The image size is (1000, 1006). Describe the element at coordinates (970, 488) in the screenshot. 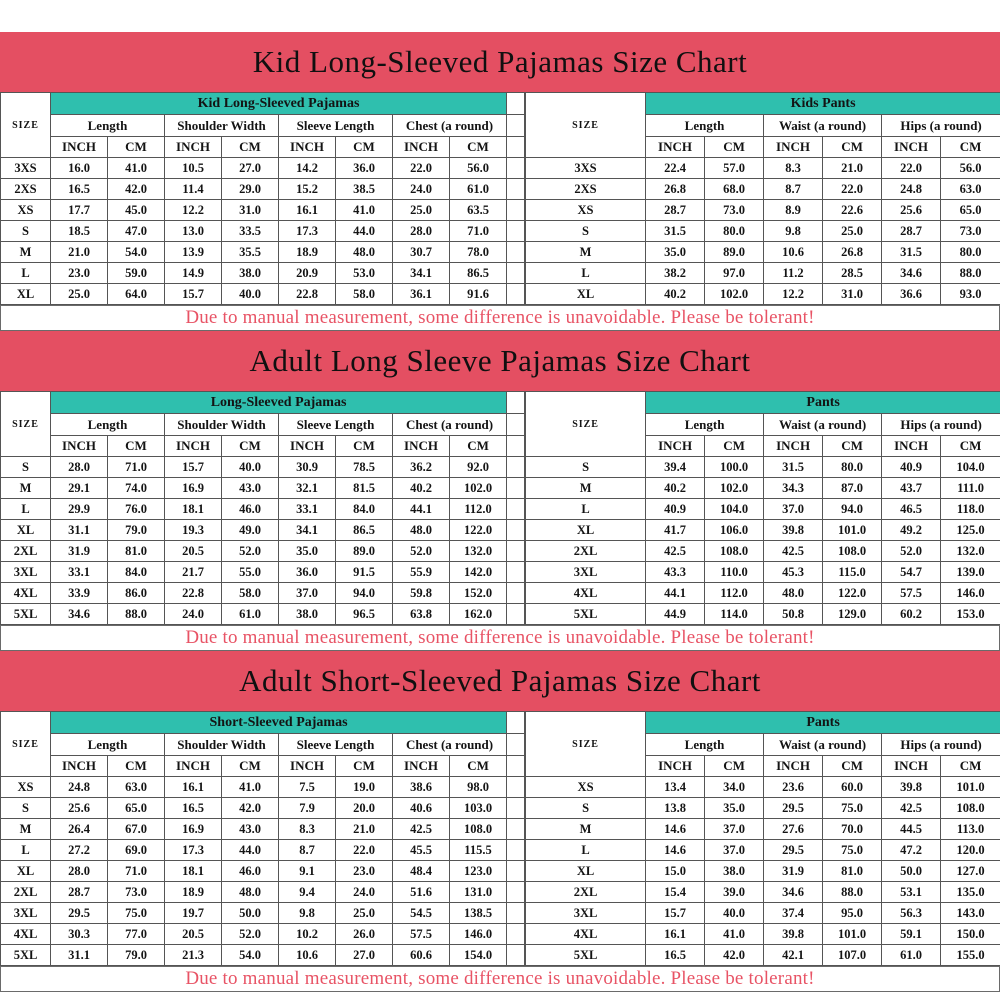

I see `value-cell: 111.0` at that location.